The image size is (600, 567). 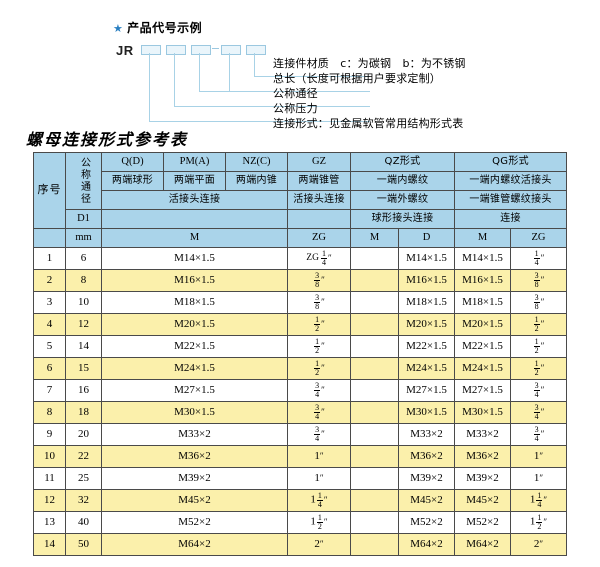 I want to click on table-row: 3 10 M18×1.5 3 8 ″ M18×1.5 M18×1.5 3 8 ″, so click(x=300, y=302).